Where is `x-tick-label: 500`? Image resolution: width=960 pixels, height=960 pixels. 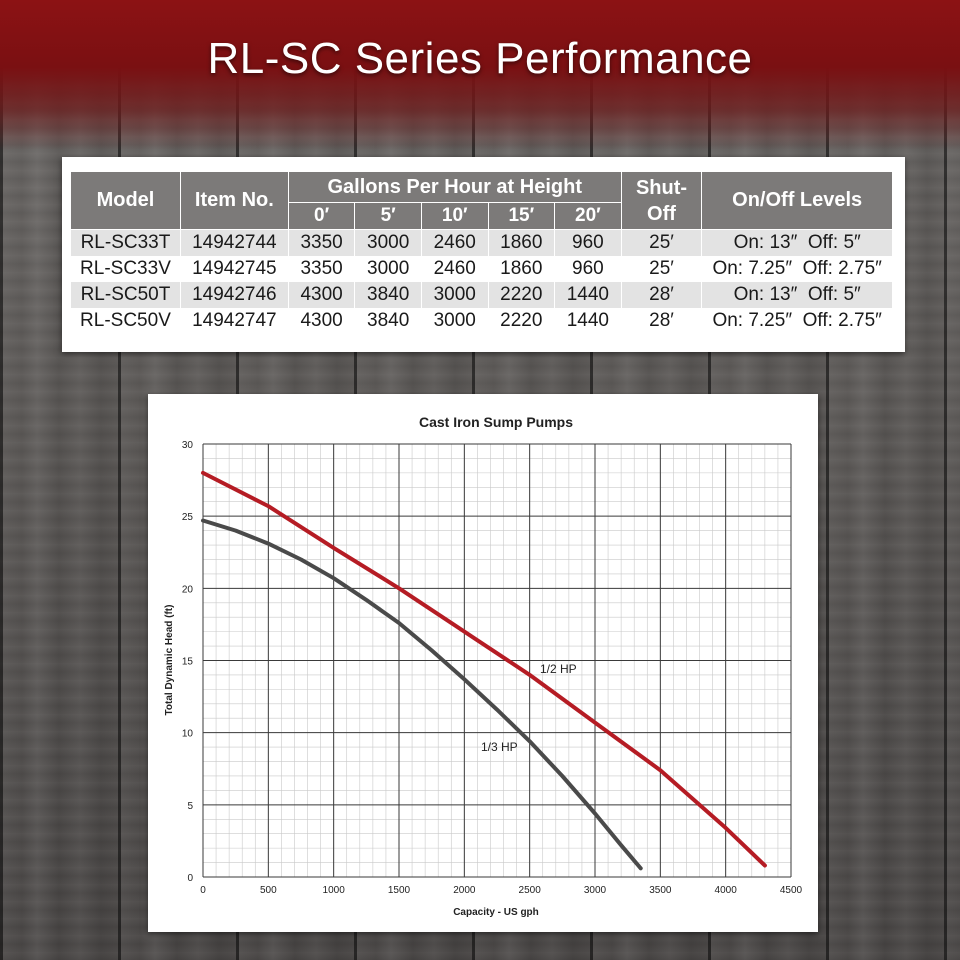
x-tick-label: 500 is located at coordinates (268, 890).